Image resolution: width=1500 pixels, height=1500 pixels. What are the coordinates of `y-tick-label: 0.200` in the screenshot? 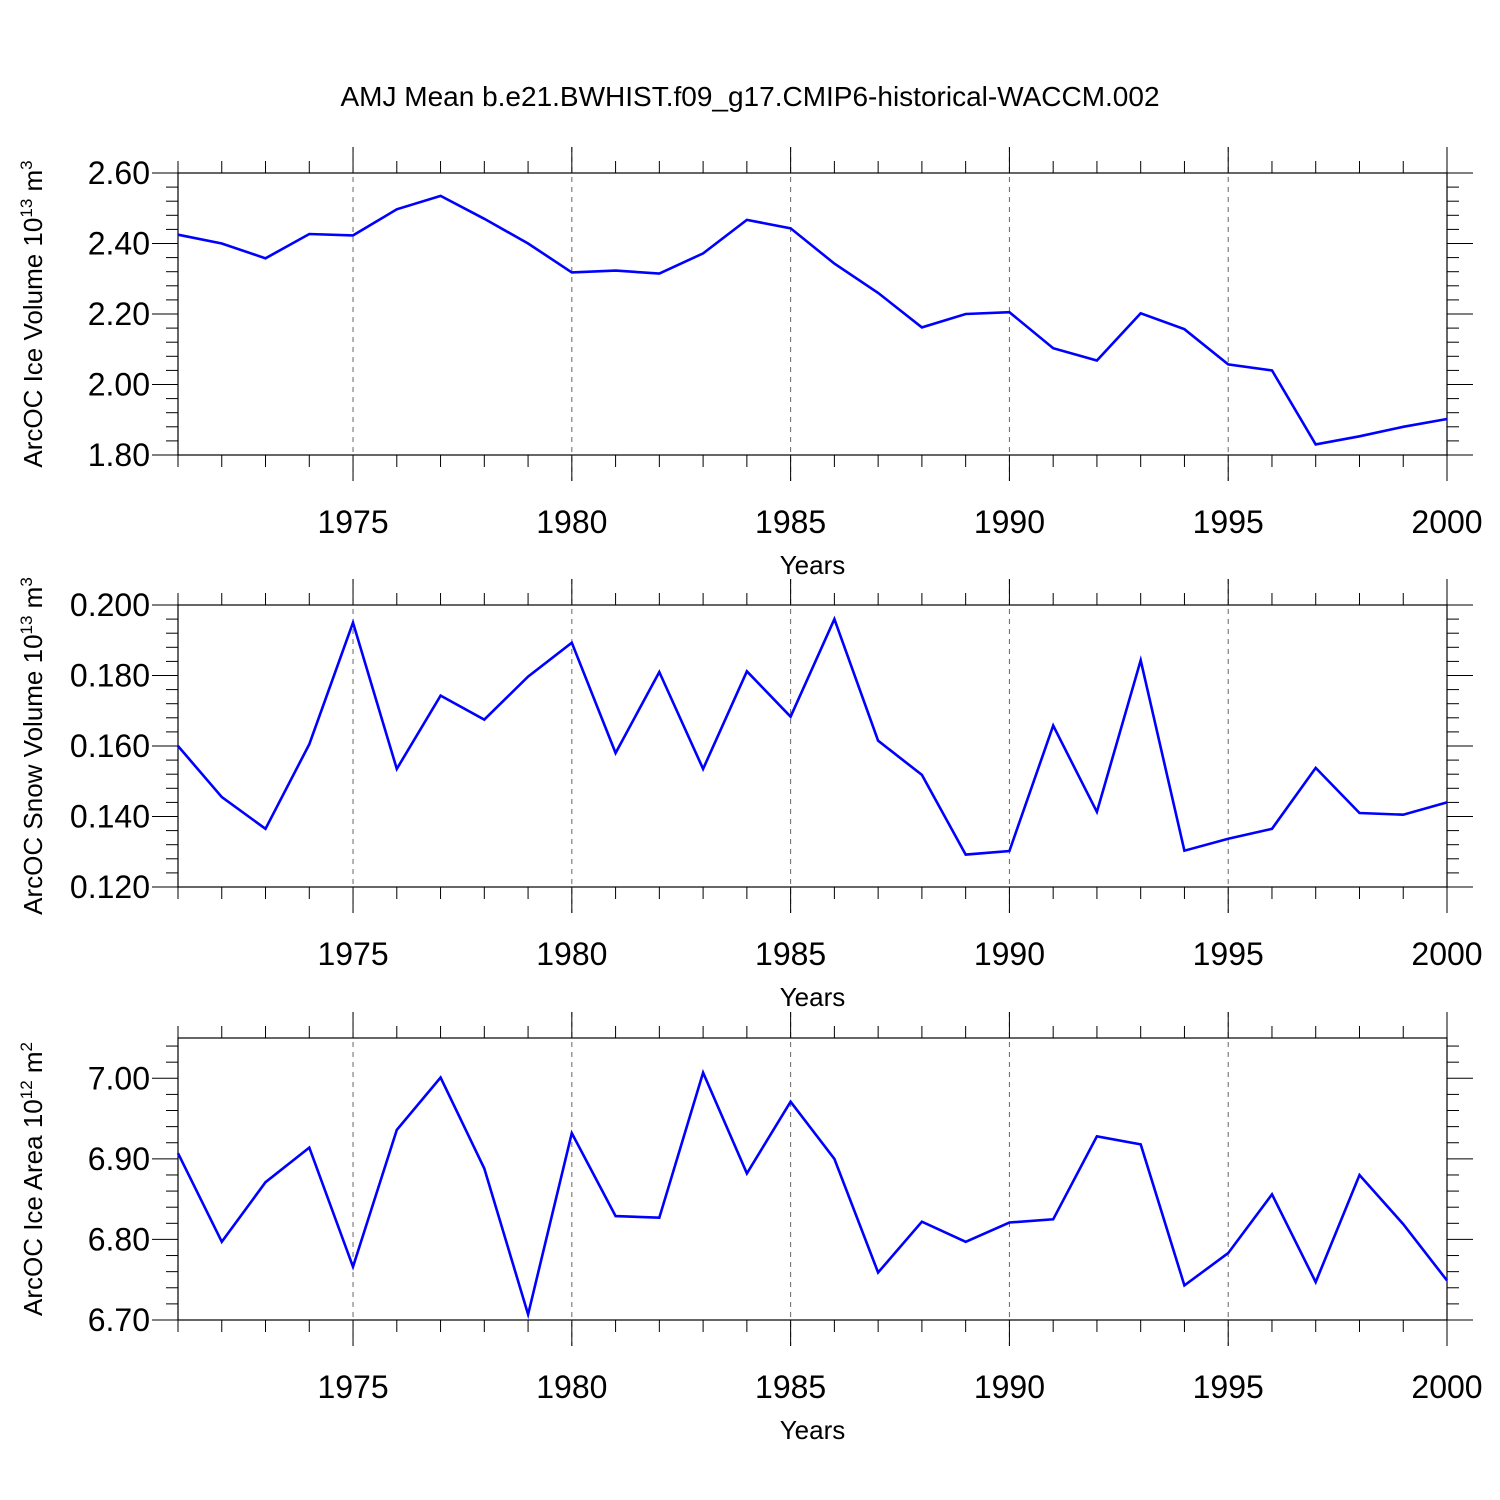 It's located at (110, 605).